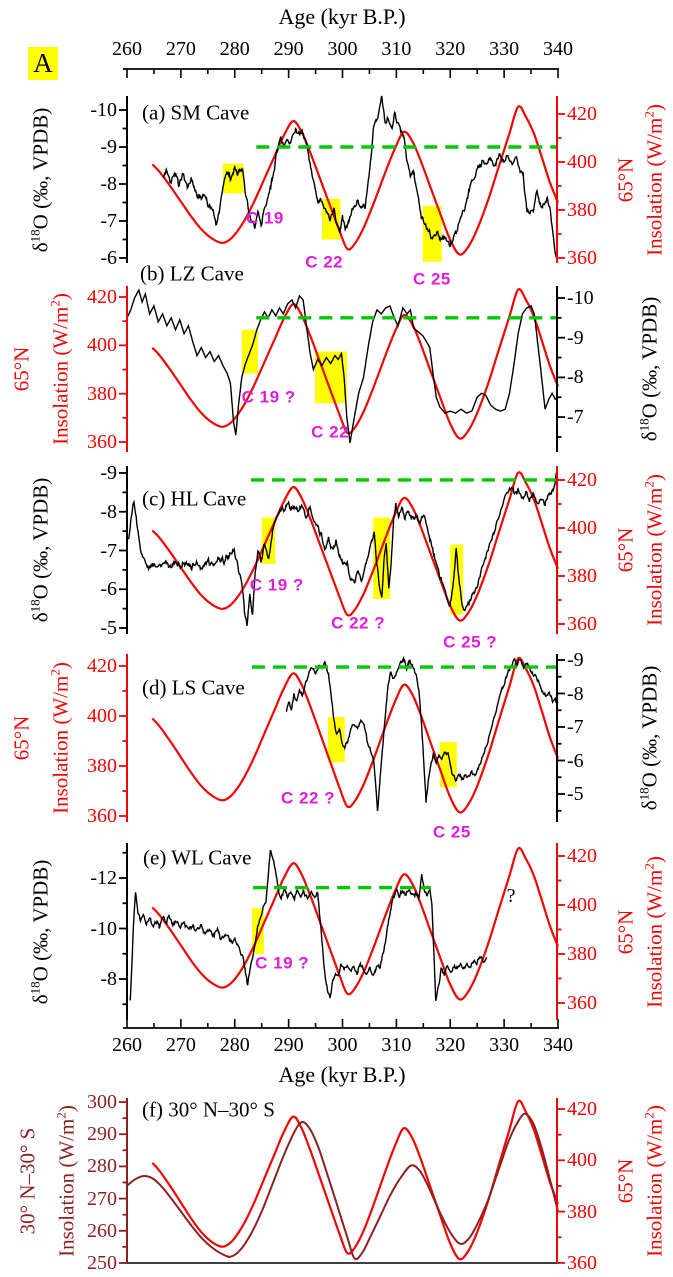  What do you see at coordinates (396, 1045) in the screenshot?
I see `bottom-age-axis-tick-label: 310` at bounding box center [396, 1045].